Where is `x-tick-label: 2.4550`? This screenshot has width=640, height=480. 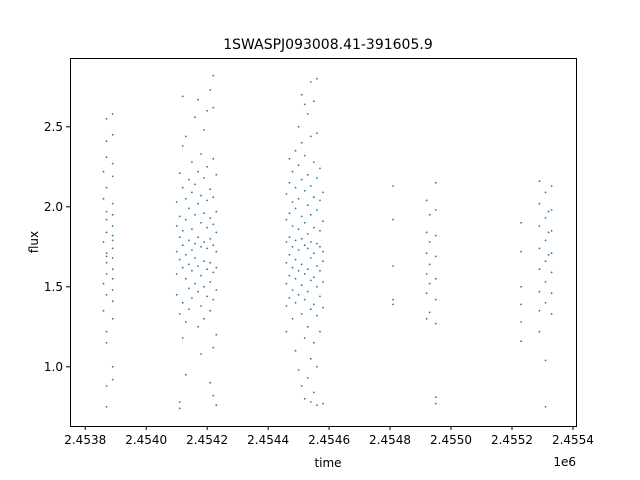 x-tick-label: 2.4550 is located at coordinates (451, 440).